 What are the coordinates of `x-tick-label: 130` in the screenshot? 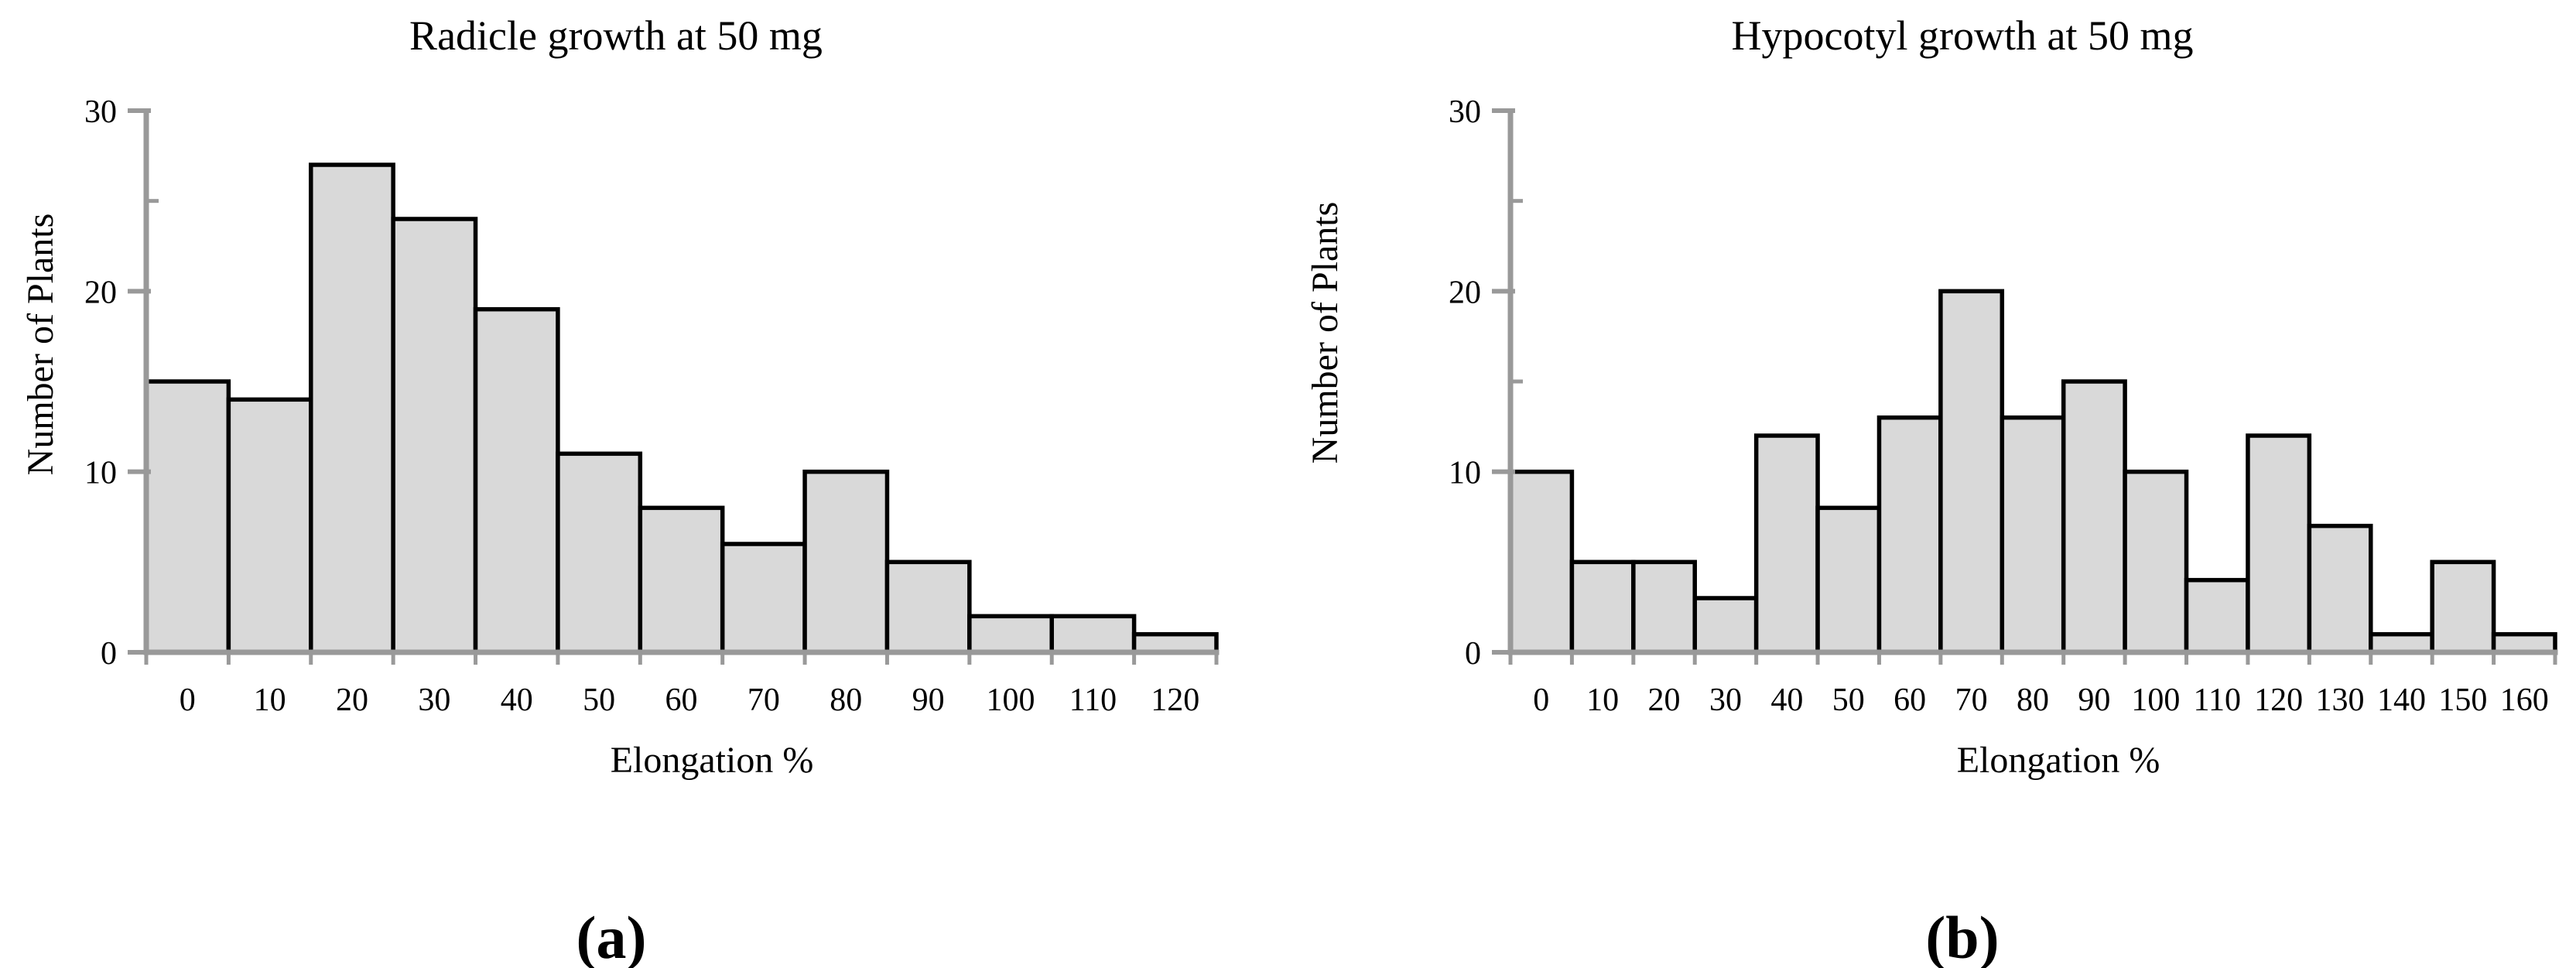 It's located at (2341, 700).